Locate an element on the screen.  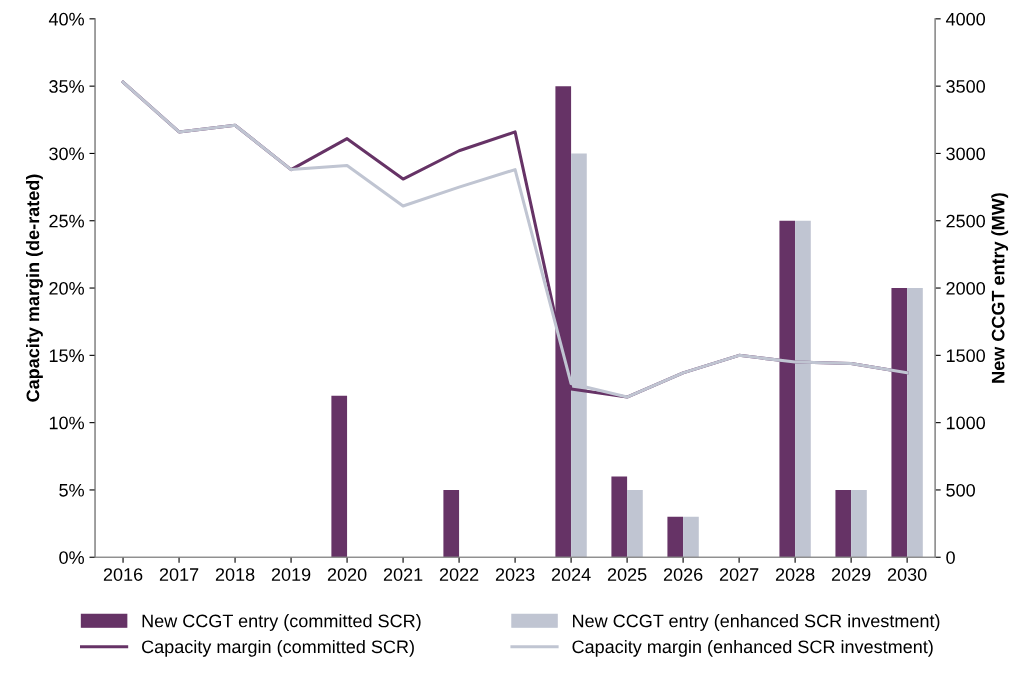
x-tick-label: 2023 is located at coordinates (515, 574).